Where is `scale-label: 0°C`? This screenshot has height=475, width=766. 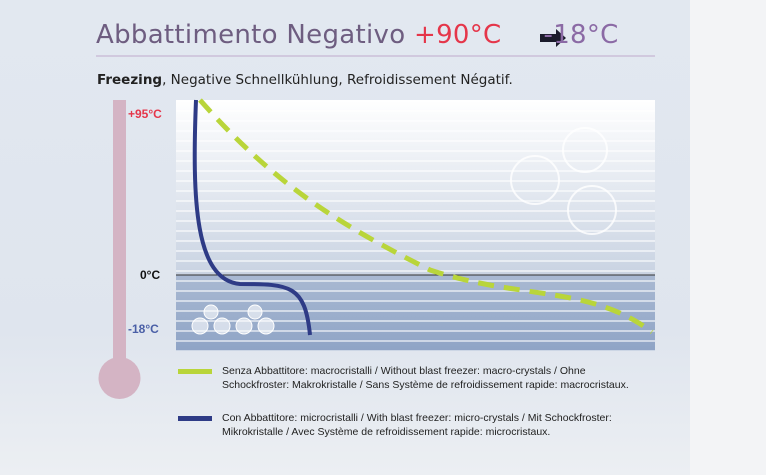
scale-label: 0°C is located at coordinates (150, 275).